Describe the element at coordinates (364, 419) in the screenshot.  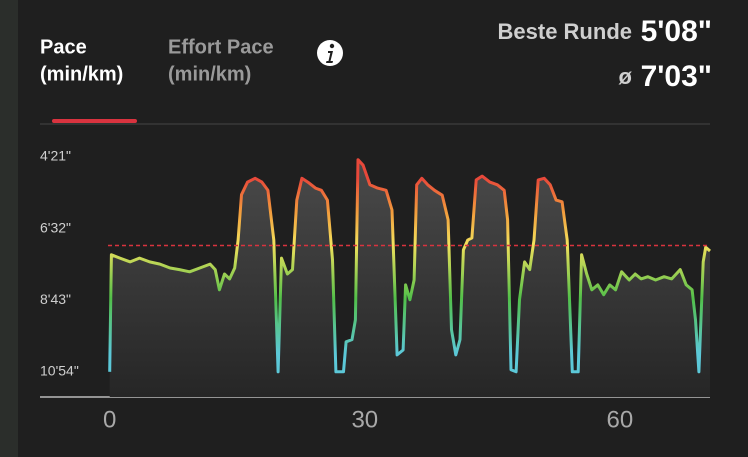
I see `x-tick-label: 30` at that location.